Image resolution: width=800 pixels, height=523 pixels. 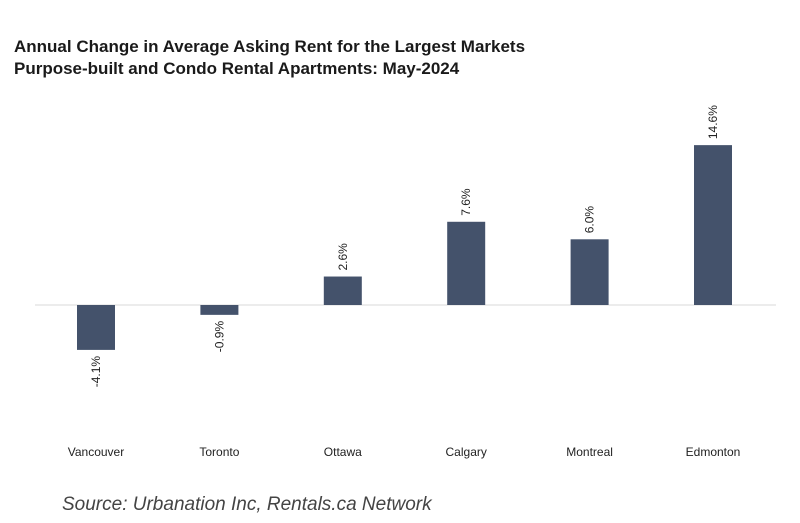 What do you see at coordinates (590, 220) in the screenshot?
I see `data-label-montreal: 6.0%` at bounding box center [590, 220].